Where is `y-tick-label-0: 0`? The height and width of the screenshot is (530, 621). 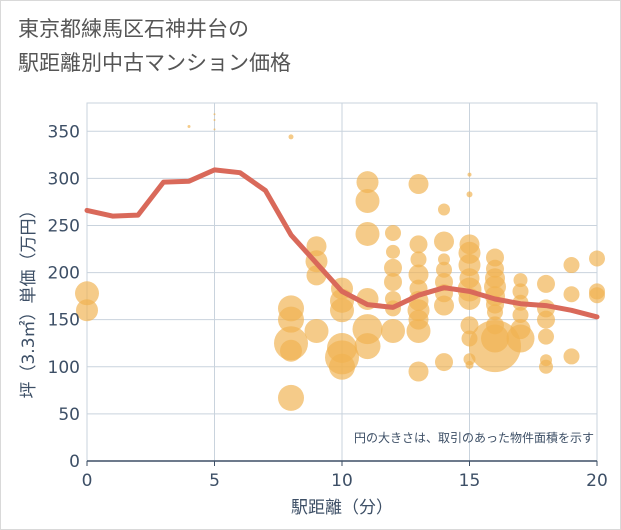
y-tick-label-0: 0 is located at coordinates (74, 462).